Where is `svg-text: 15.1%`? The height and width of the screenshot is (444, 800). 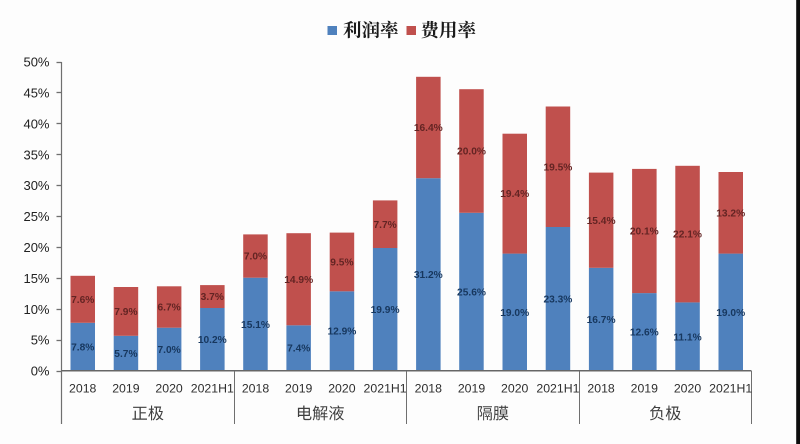
svg-text: 15.1% is located at coordinates (255, 325).